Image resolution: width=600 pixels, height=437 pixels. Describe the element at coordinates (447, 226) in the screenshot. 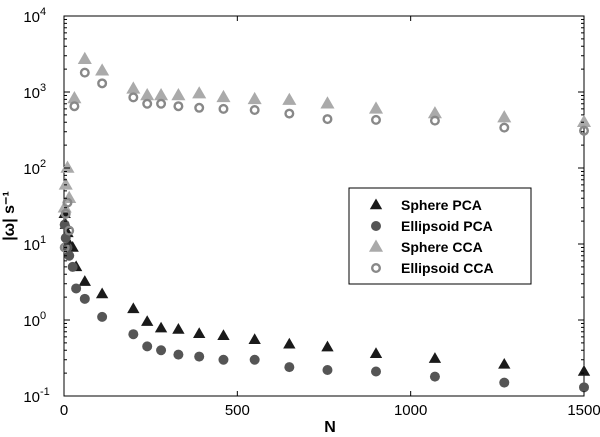

I see `legend-label: Ellipsoid PCA` at that location.